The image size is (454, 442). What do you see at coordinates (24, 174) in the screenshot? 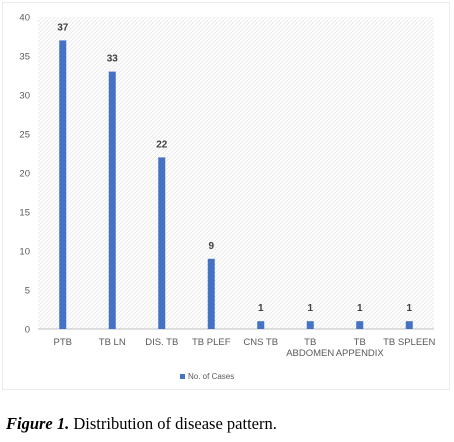
I see `y-tick-label: 20` at bounding box center [24, 174].